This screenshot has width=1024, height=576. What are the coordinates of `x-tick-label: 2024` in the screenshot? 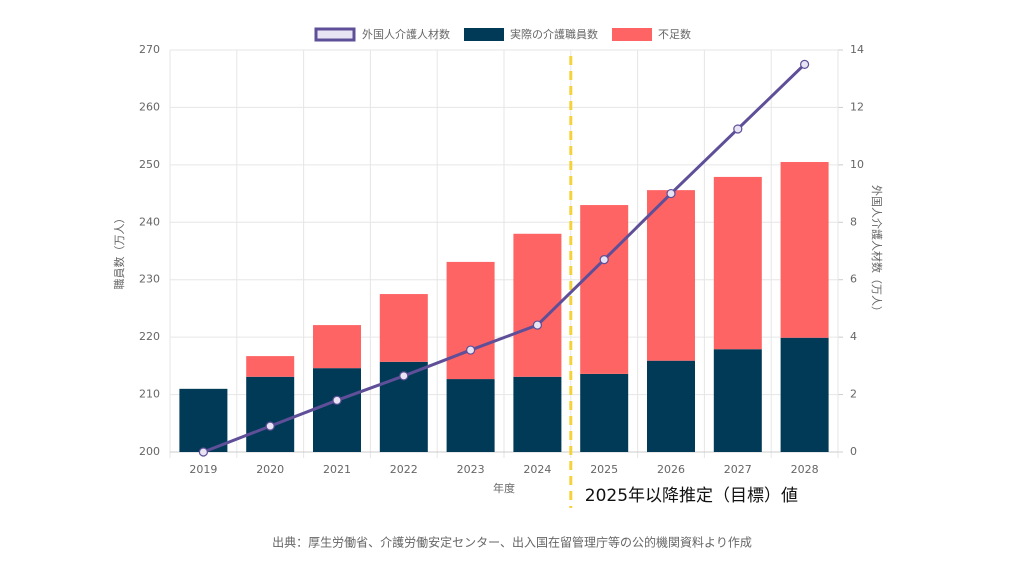 It's located at (537, 469).